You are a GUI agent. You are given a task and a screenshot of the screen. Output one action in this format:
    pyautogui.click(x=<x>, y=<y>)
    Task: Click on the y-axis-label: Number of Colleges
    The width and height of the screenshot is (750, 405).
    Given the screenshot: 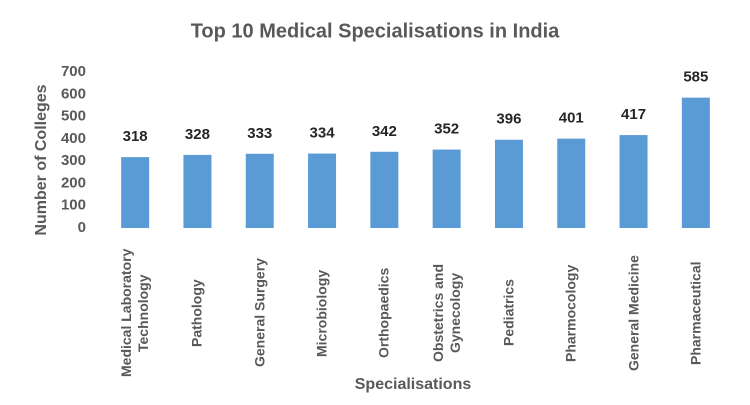 What is the action you would take?
    pyautogui.click(x=41, y=159)
    